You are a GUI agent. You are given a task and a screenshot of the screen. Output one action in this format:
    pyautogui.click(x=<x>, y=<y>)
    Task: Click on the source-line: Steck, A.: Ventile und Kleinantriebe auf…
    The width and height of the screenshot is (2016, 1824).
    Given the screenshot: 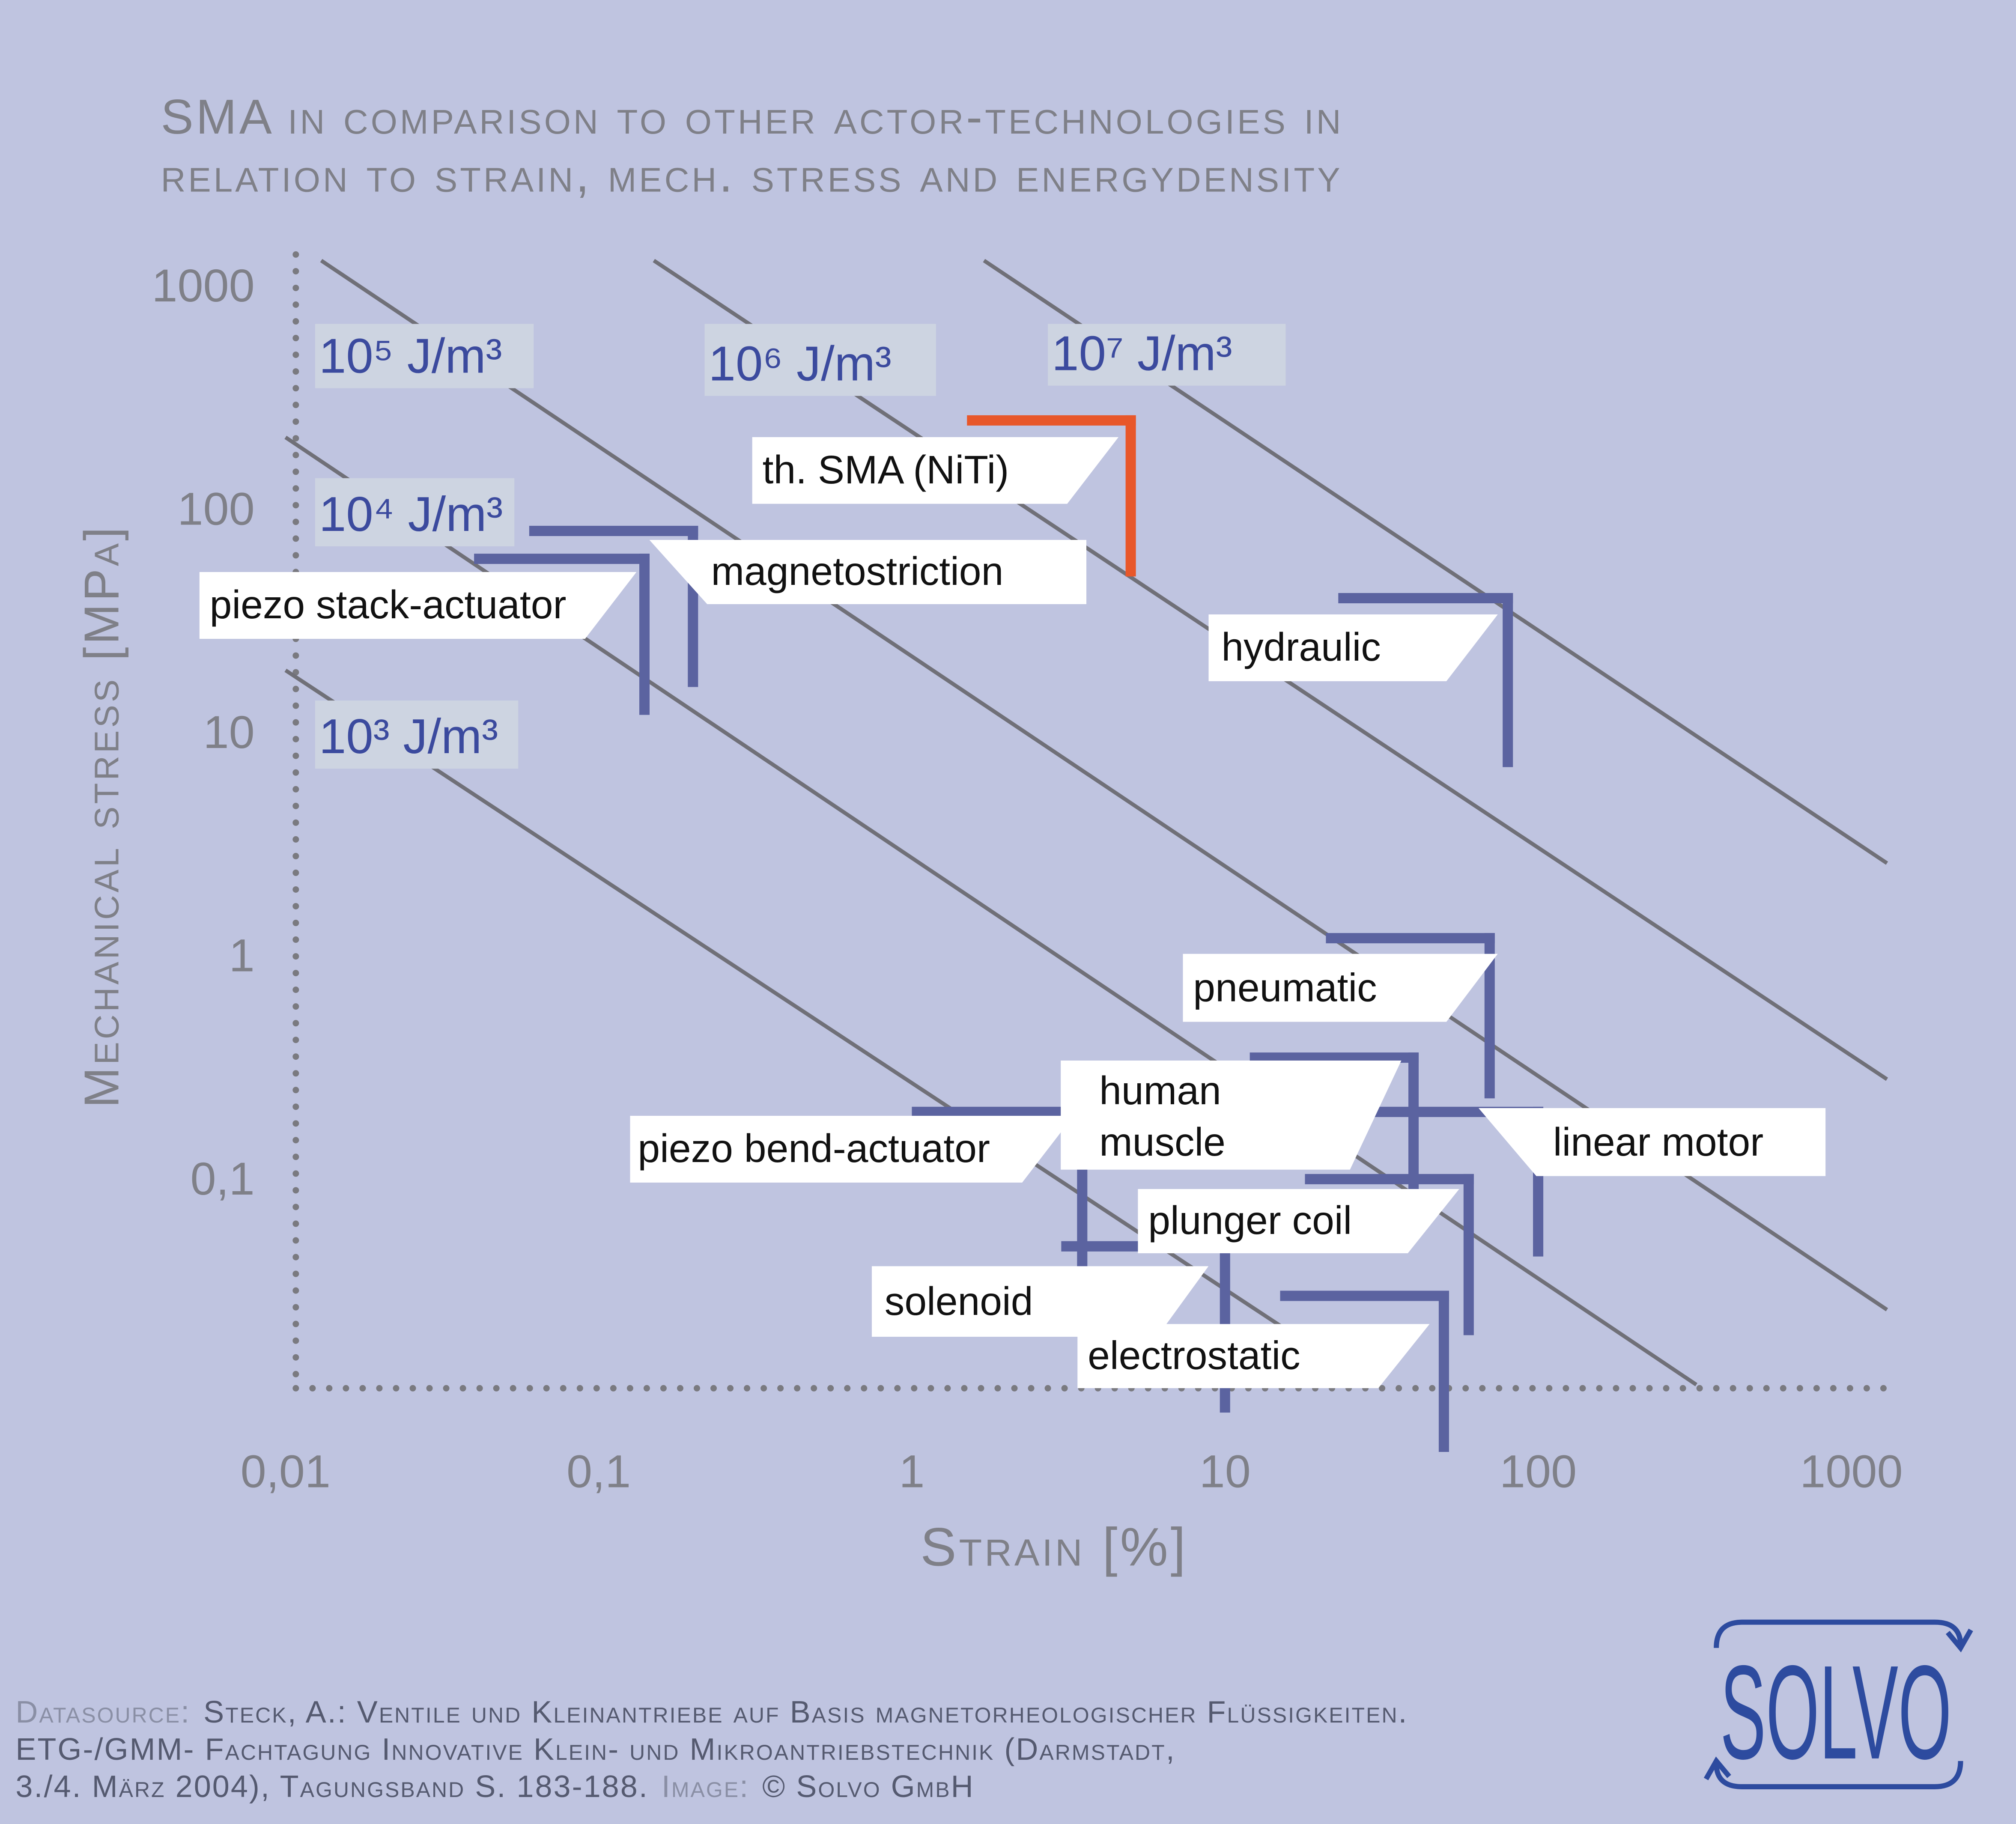 What is the action you would take?
    pyautogui.click(x=805, y=1712)
    